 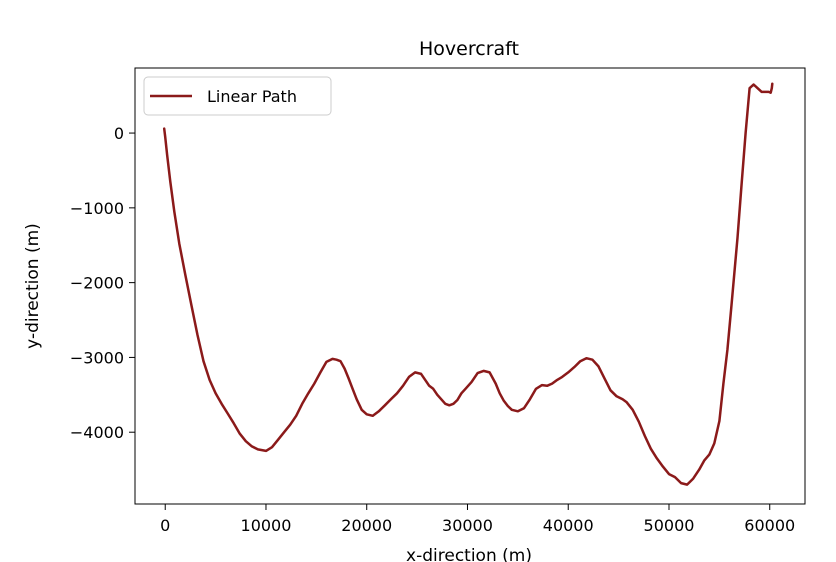 What do you see at coordinates (568, 525) in the screenshot?
I see `x-tick-label: 40000` at bounding box center [568, 525].